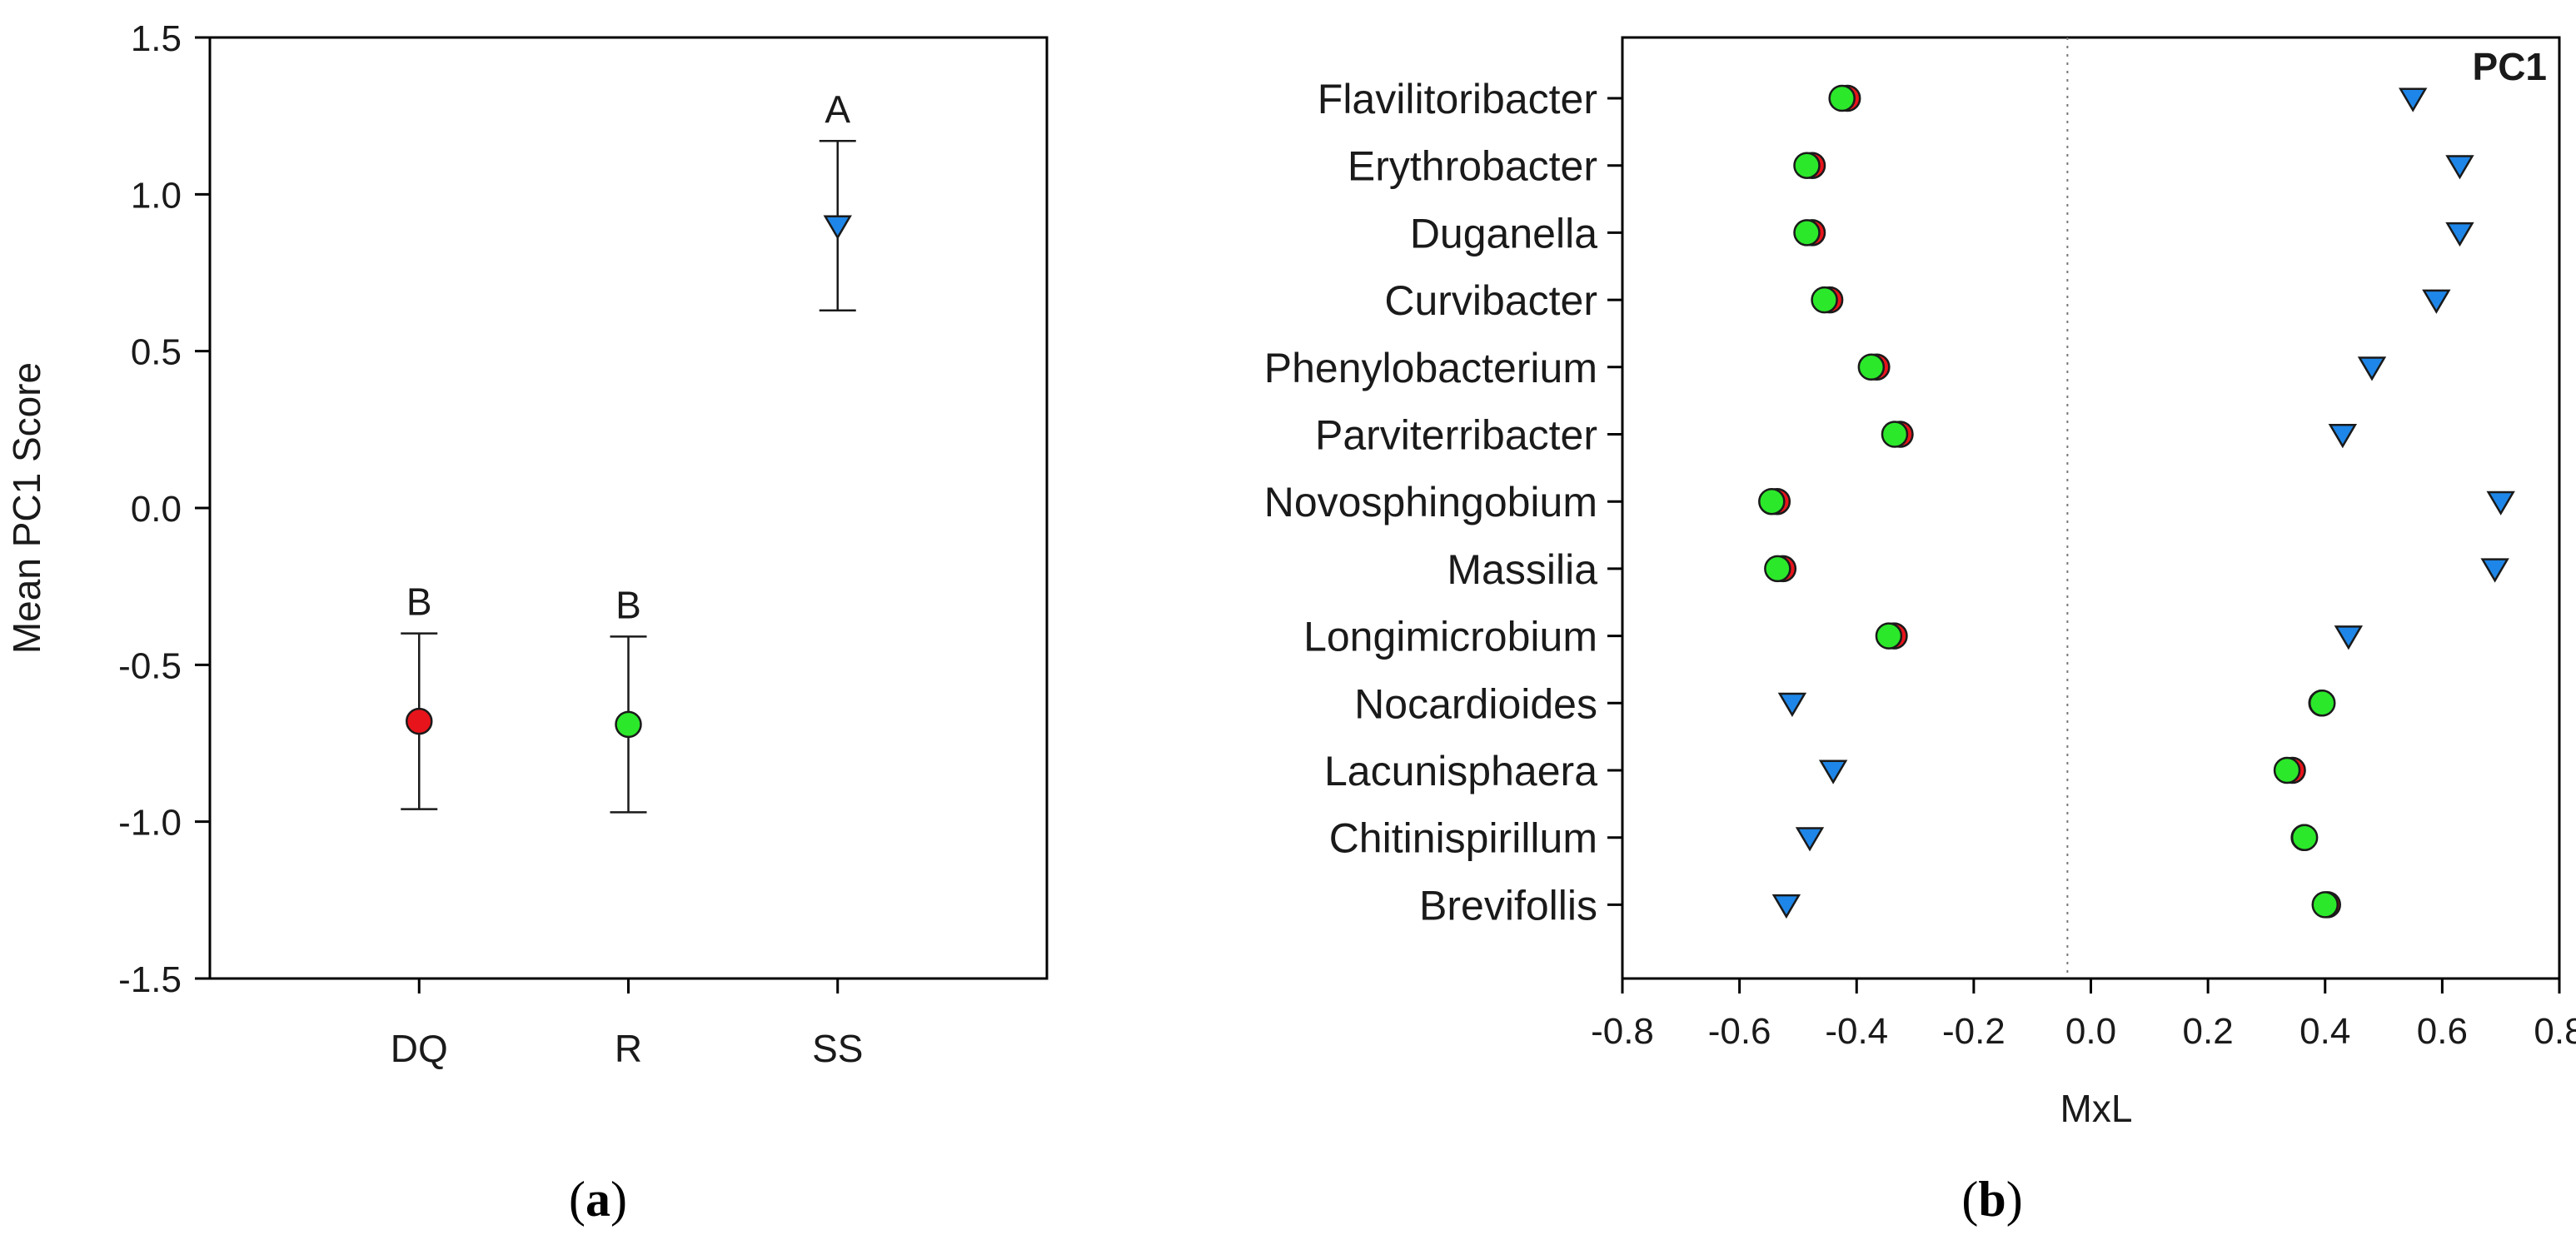  What do you see at coordinates (156, 352) in the screenshot?
I see `y-tick-label: 0.5` at bounding box center [156, 352].